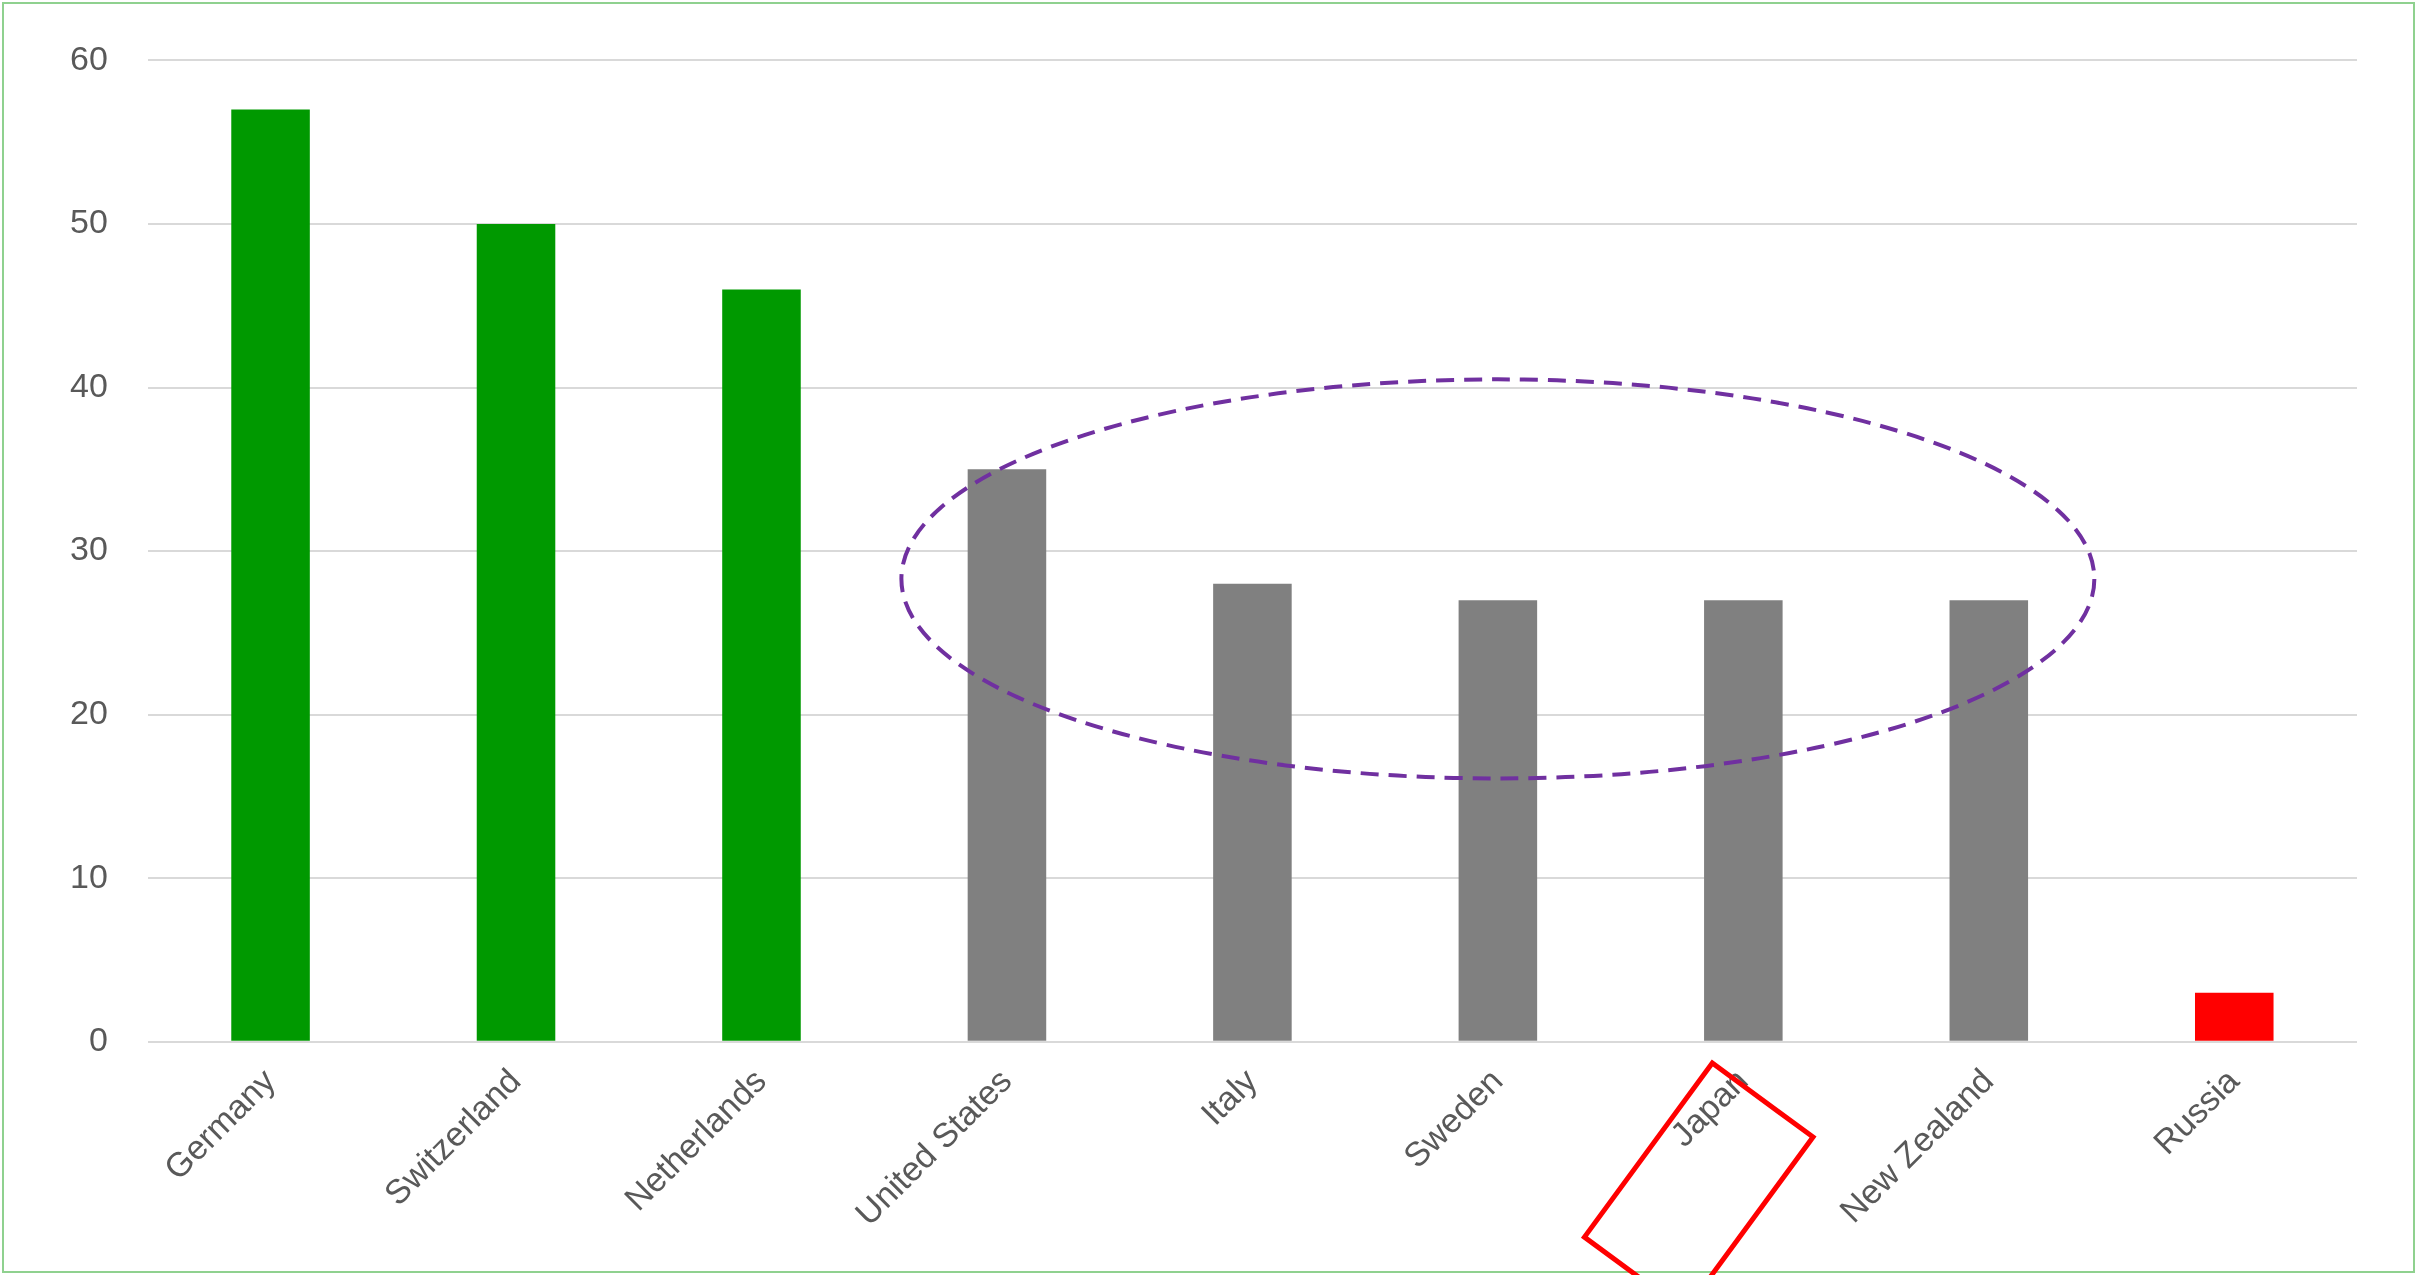 Image resolution: width=2417 pixels, height=1275 pixels. Describe the element at coordinates (1228, 1096) in the screenshot. I see `x-tick-label: Italy` at that location.